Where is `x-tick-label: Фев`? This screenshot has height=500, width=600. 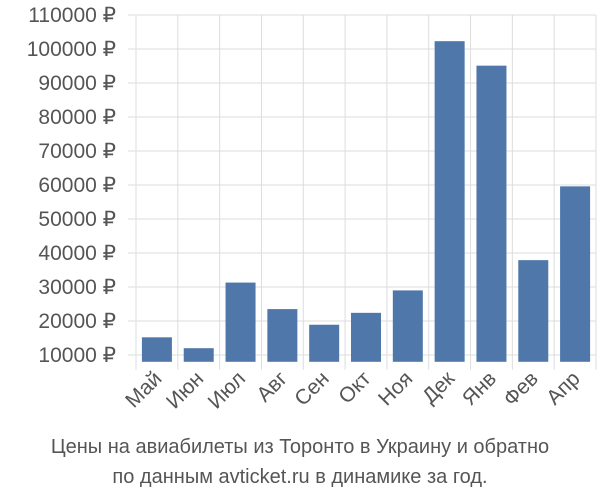 x-tick-label: Фев is located at coordinates (521, 389).